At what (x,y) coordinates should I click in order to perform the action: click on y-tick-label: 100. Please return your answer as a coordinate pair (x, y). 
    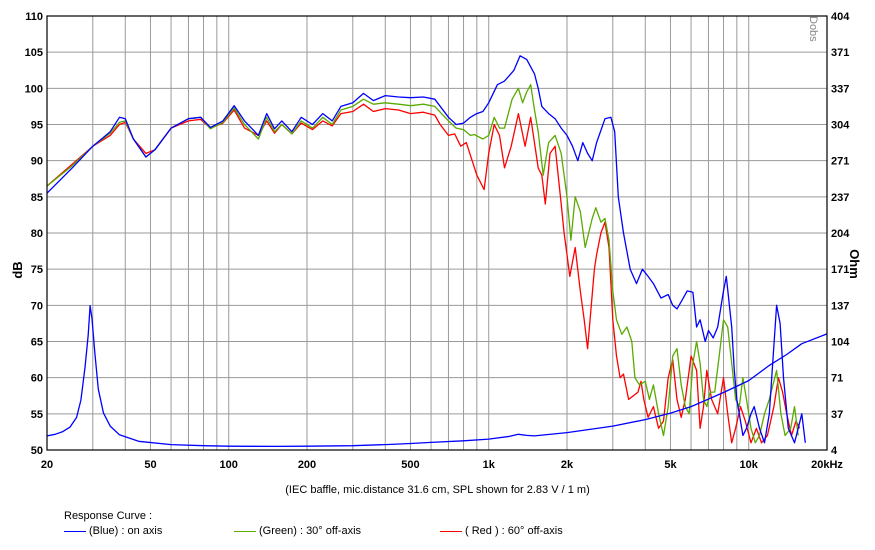
    Looking at the image, I should click on (34, 89).